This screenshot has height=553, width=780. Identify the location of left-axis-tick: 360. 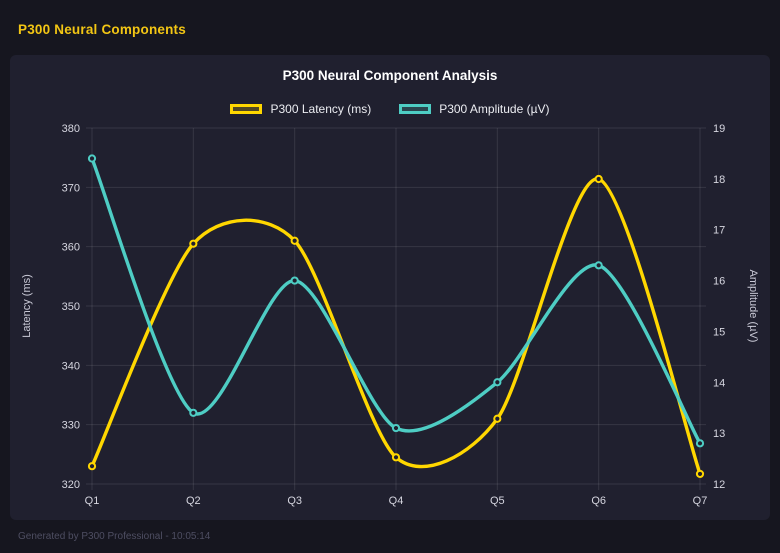
(71, 248).